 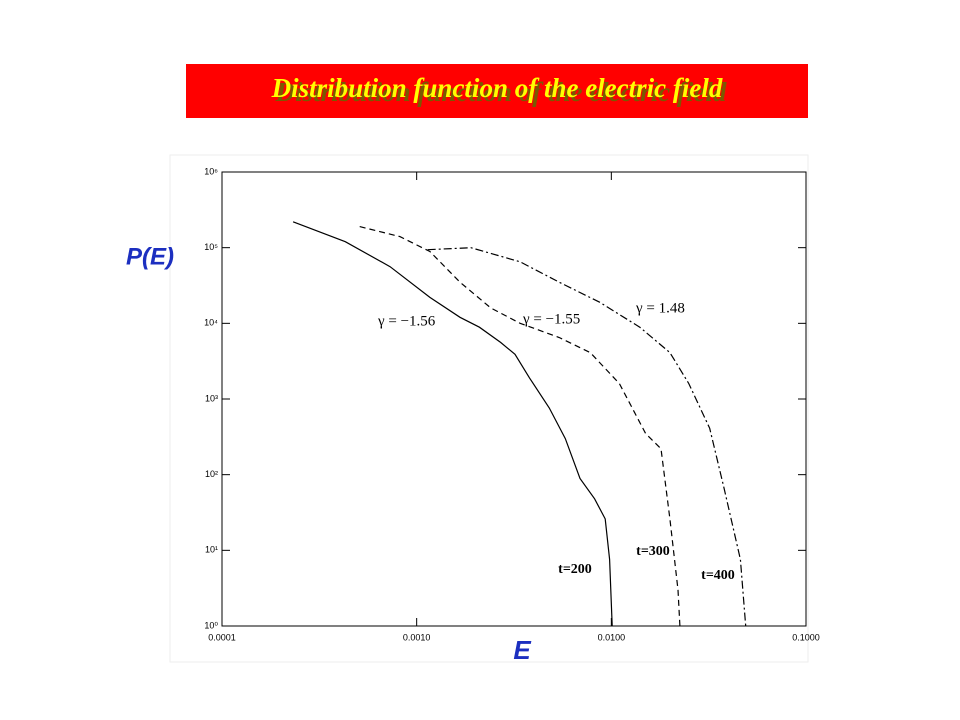 What do you see at coordinates (612, 637) in the screenshot?
I see `x-tick-label: 0.0100` at bounding box center [612, 637].